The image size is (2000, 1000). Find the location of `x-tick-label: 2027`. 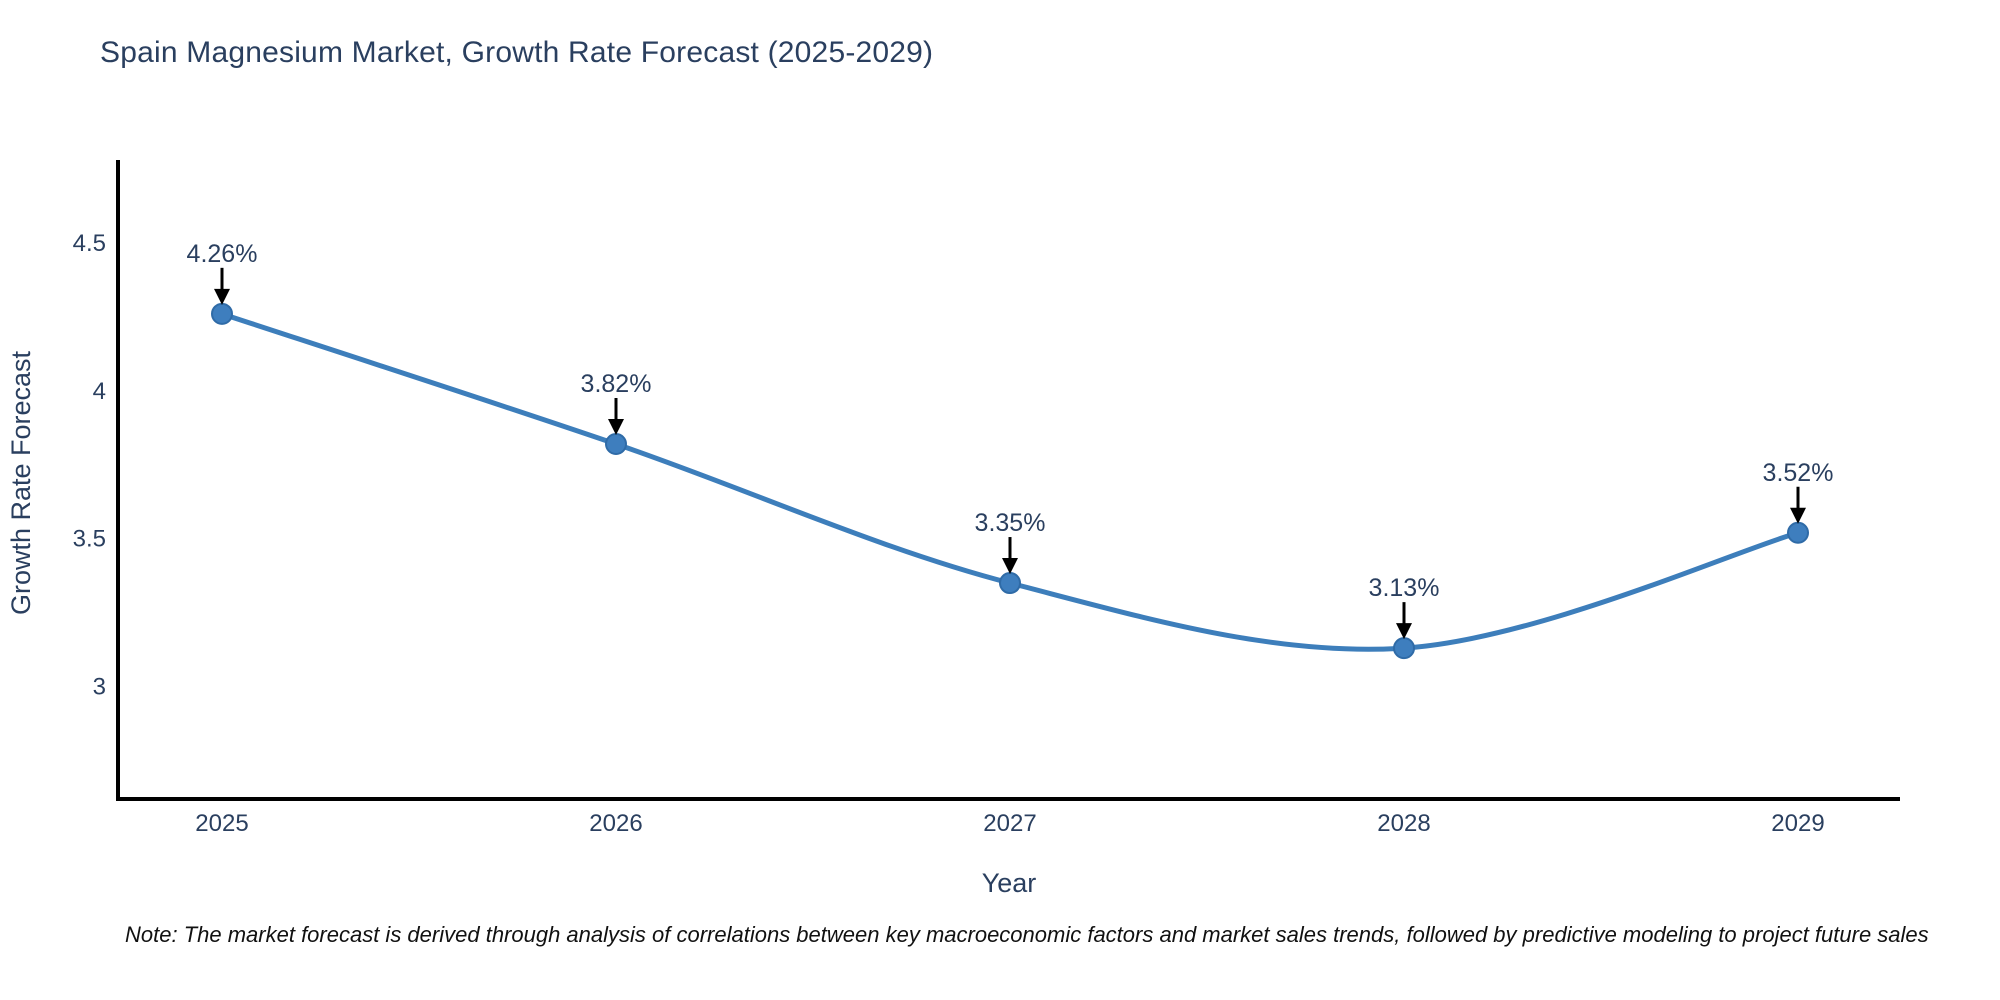

x-tick-label: 2027 is located at coordinates (1009, 823).